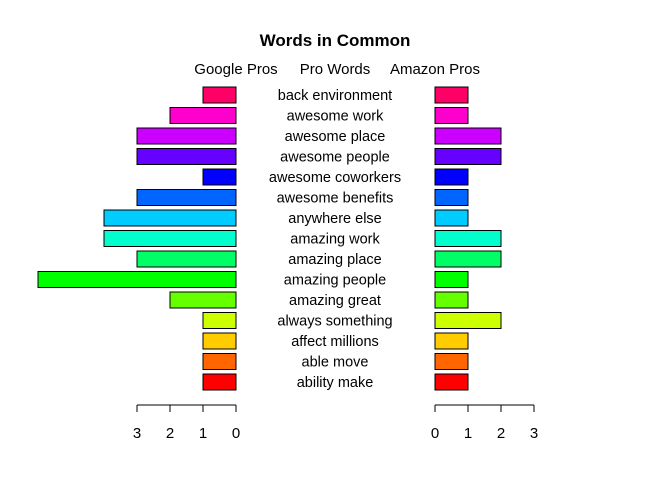  Describe the element at coordinates (468, 433) in the screenshot. I see `right-tick-label: 1` at that location.